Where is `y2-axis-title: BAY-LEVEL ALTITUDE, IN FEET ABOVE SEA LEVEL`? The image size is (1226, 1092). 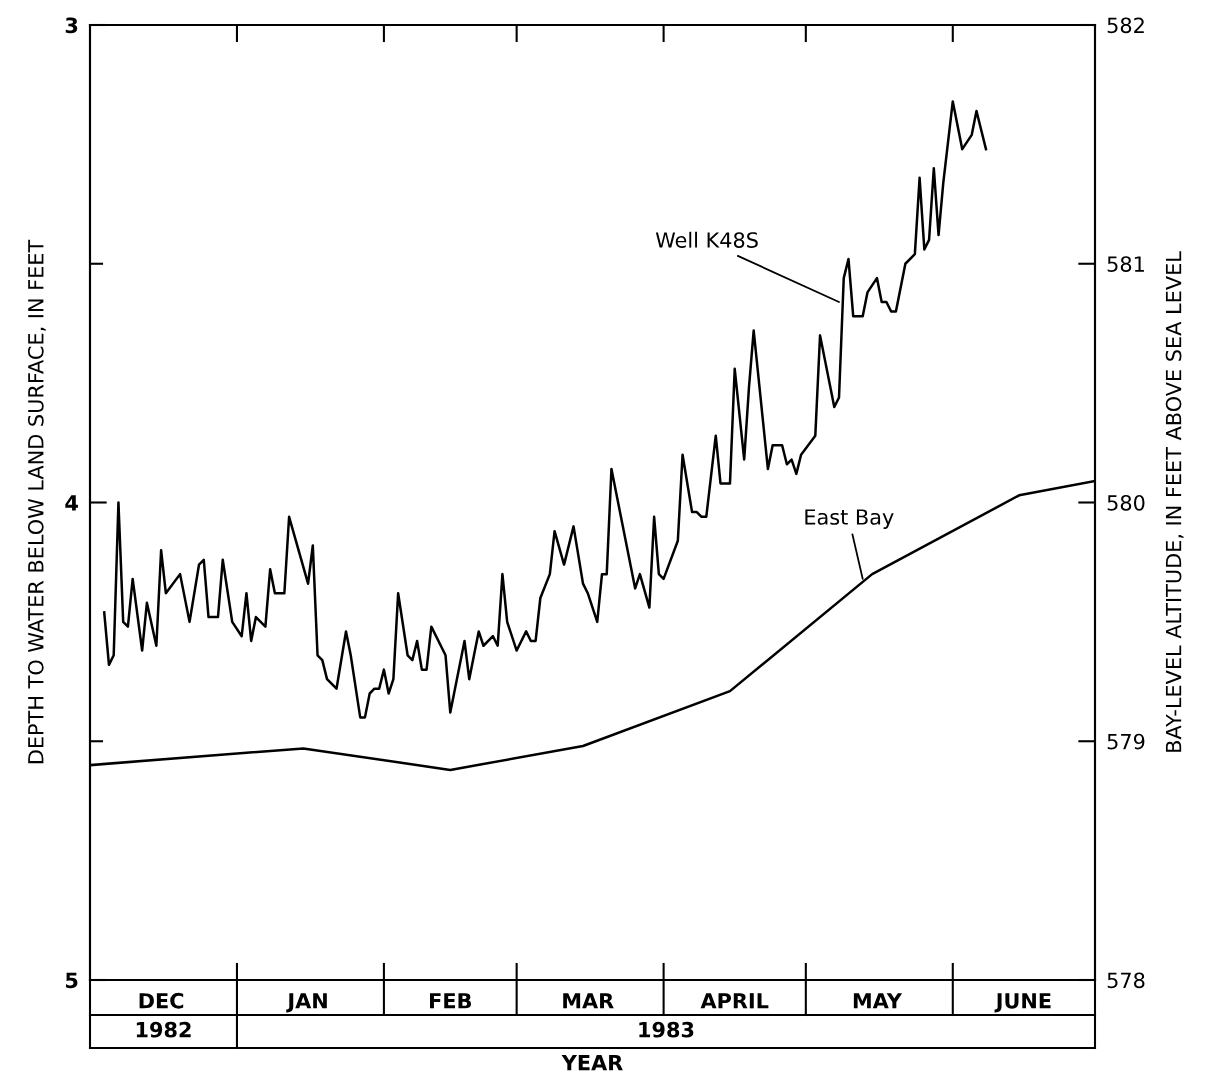 y2-axis-title: BAY-LEVEL ALTITUDE, IN FEET ABOVE SEA LEVEL is located at coordinates (1174, 501).